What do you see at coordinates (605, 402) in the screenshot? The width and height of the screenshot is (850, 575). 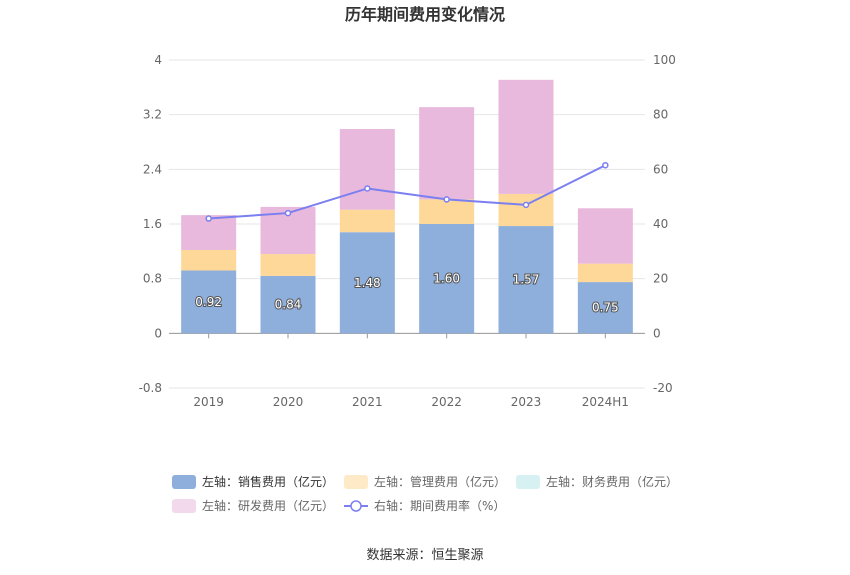 I see `x-tick-label: 2024H1` at bounding box center [605, 402].